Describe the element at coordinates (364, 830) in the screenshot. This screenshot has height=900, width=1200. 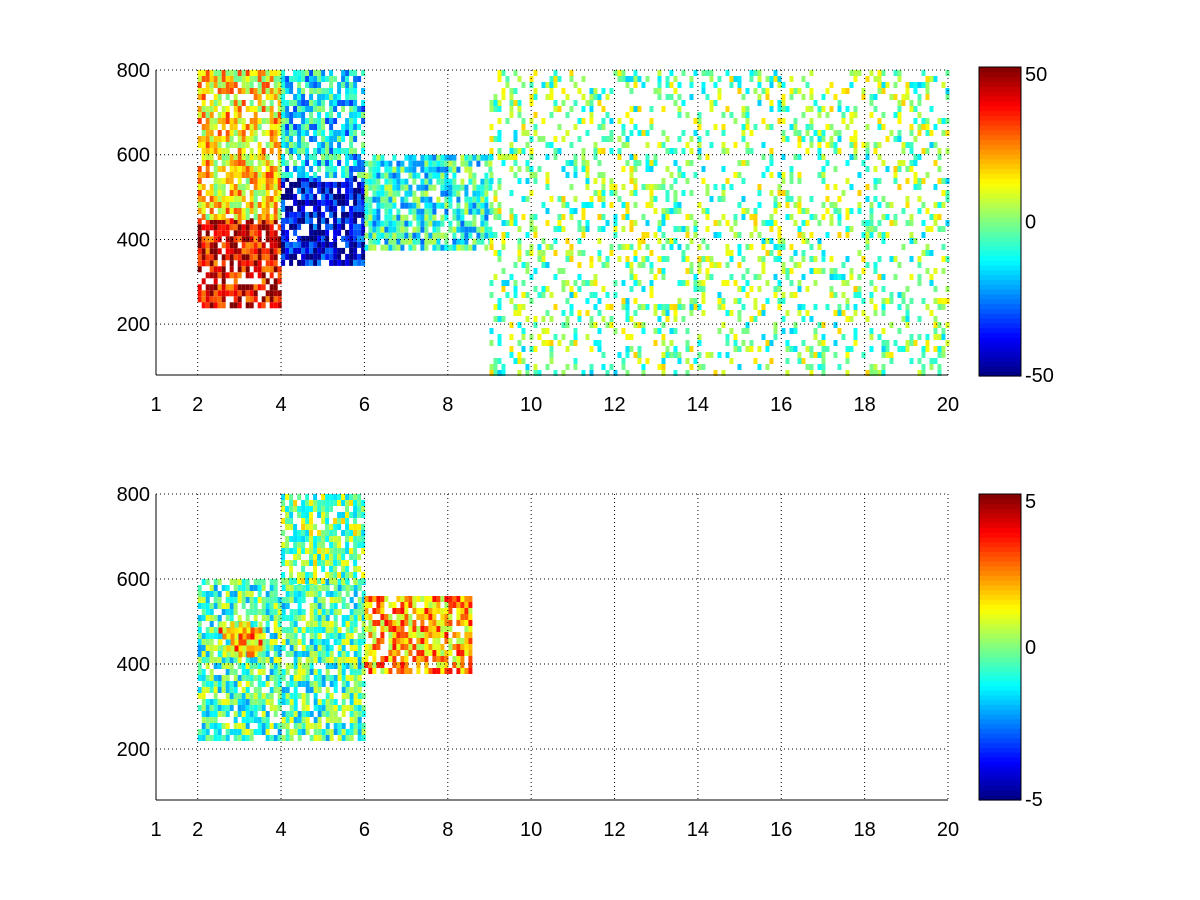
I see `x-tick-label: 6` at that location.